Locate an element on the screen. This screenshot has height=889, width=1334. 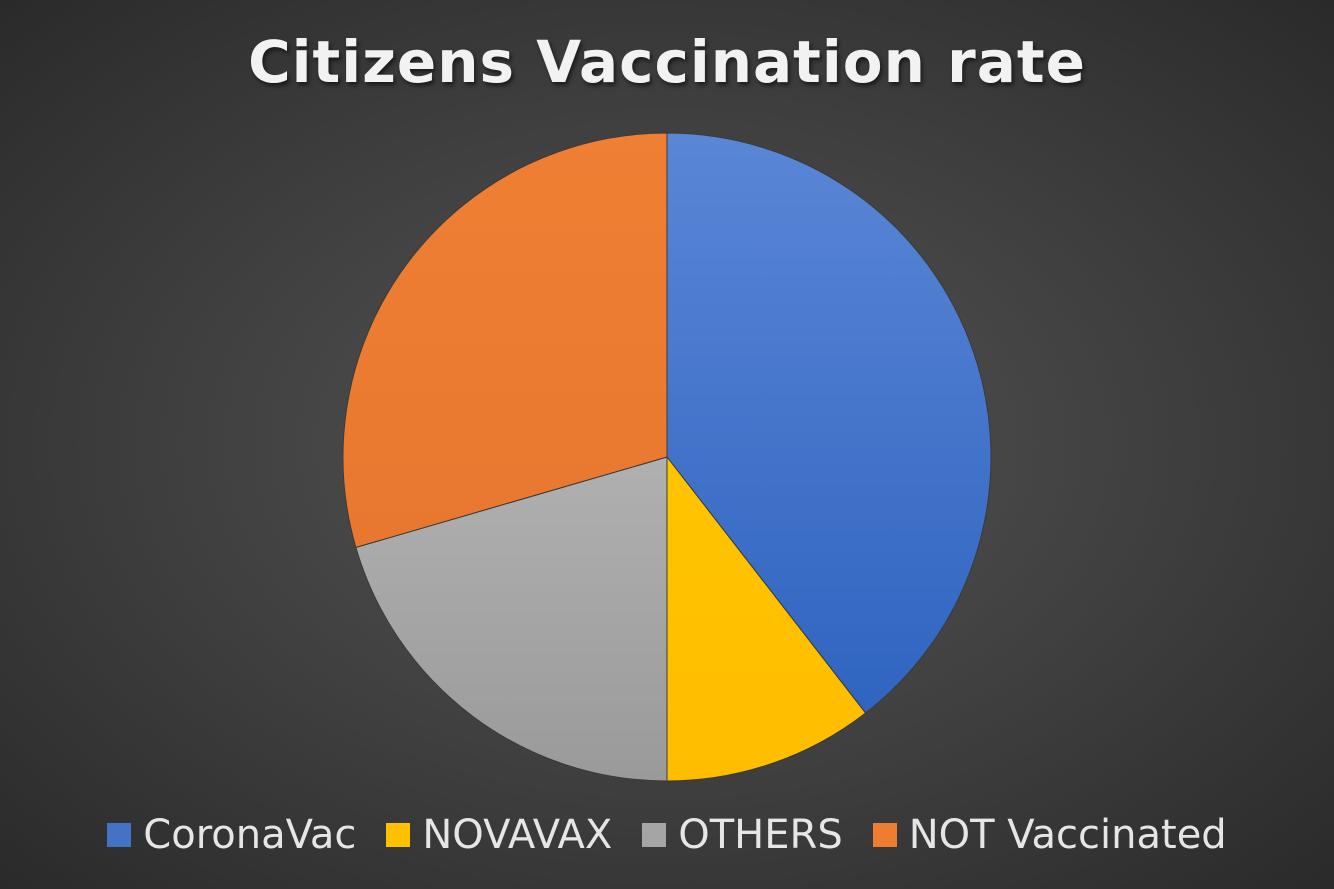
legend-label: CoronaVac is located at coordinates (250, 835).